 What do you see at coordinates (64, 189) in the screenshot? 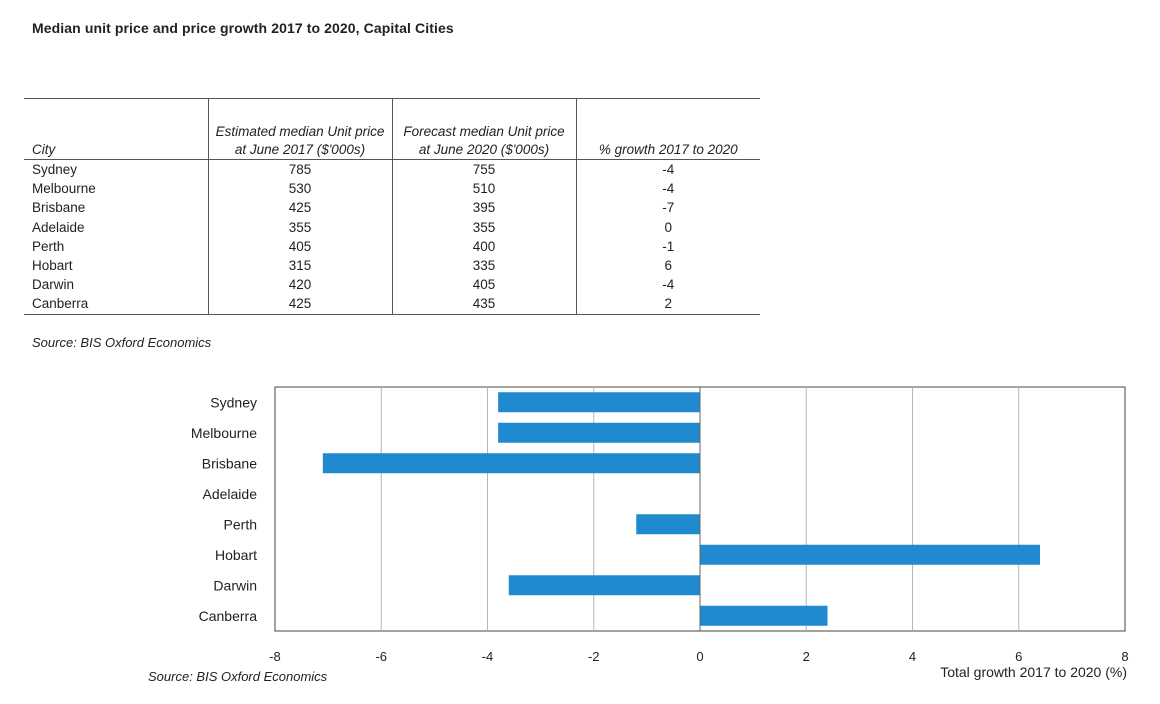
I see `cell-city: Melbourne` at bounding box center [64, 189].